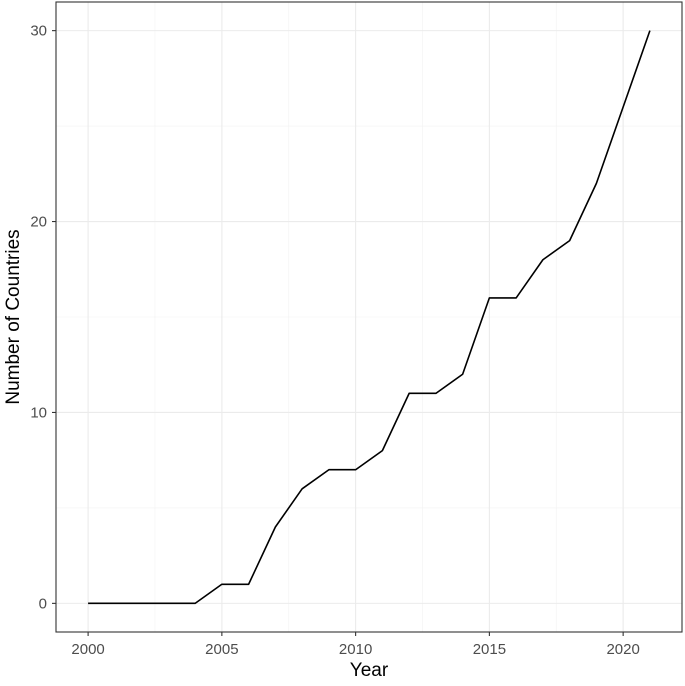 The width and height of the screenshot is (685, 686). What do you see at coordinates (43, 603) in the screenshot?
I see `y-tick-label: 0` at bounding box center [43, 603].